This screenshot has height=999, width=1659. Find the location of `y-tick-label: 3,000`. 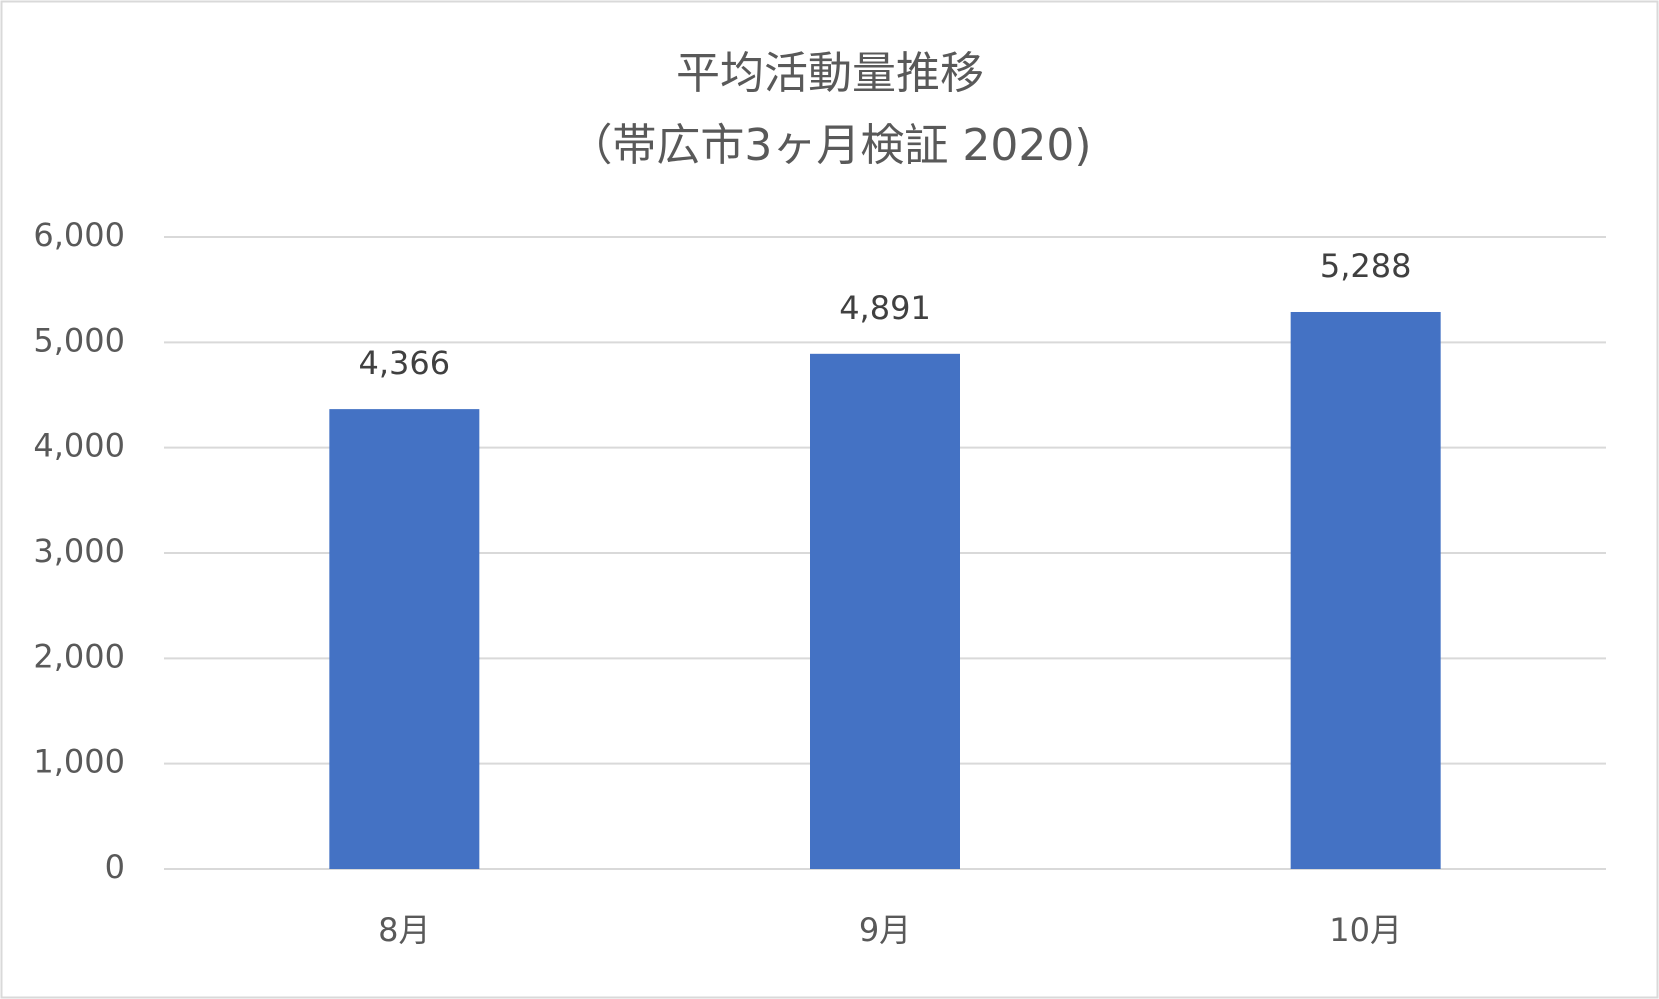

y-tick-label: 3,000 is located at coordinates (79, 551).